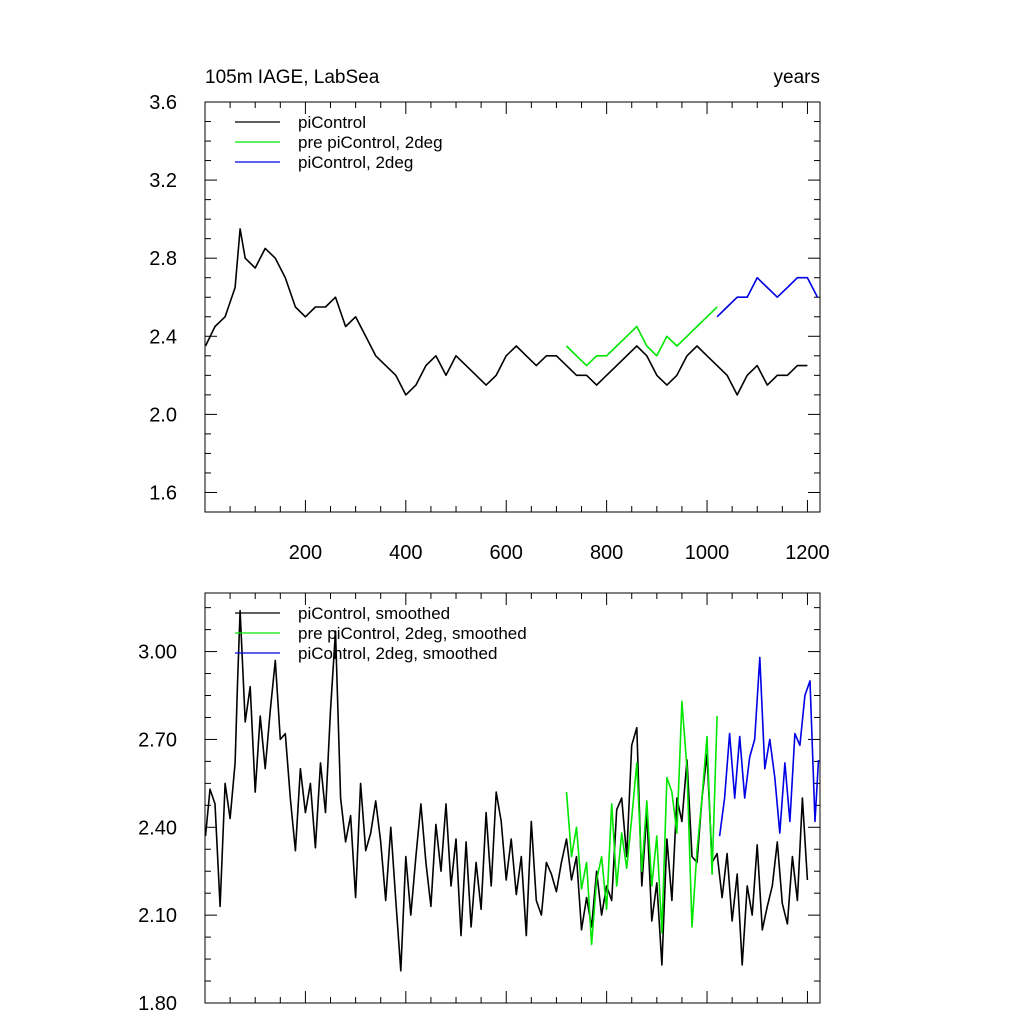 This screenshot has width=1024, height=1024. I want to click on legend-label: pre piControl, 2deg, smoothed, so click(412, 633).